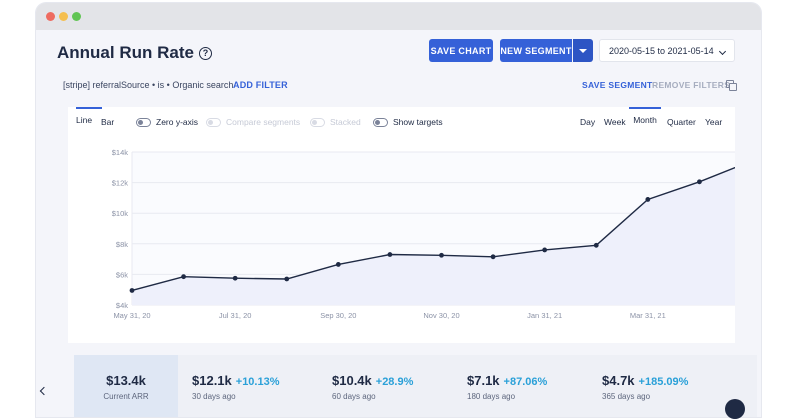  I want to click on x-tick-label: Jan 31, 21, so click(544, 315).